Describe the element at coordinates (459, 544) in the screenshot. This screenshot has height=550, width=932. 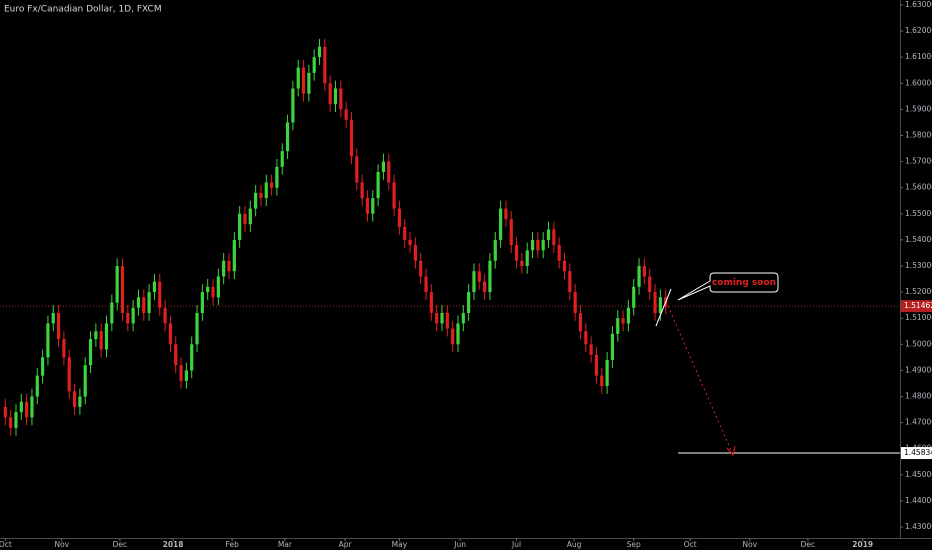
I see `x-tick-label: Jun` at that location.